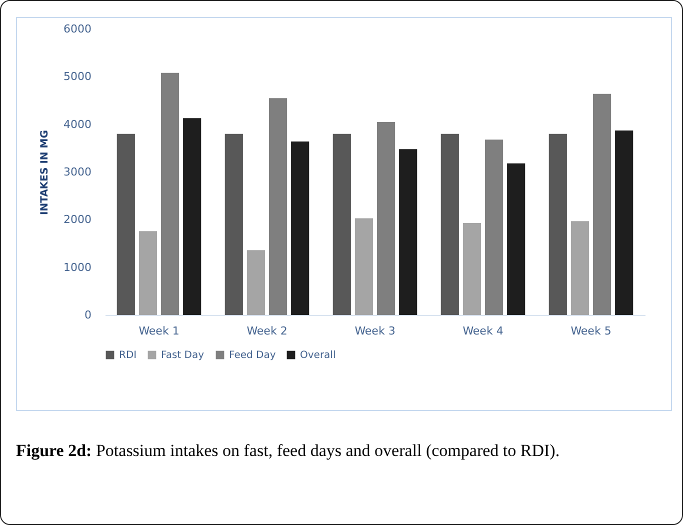 The width and height of the screenshot is (683, 525). I want to click on y-tick-label: 1000, so click(78, 267).